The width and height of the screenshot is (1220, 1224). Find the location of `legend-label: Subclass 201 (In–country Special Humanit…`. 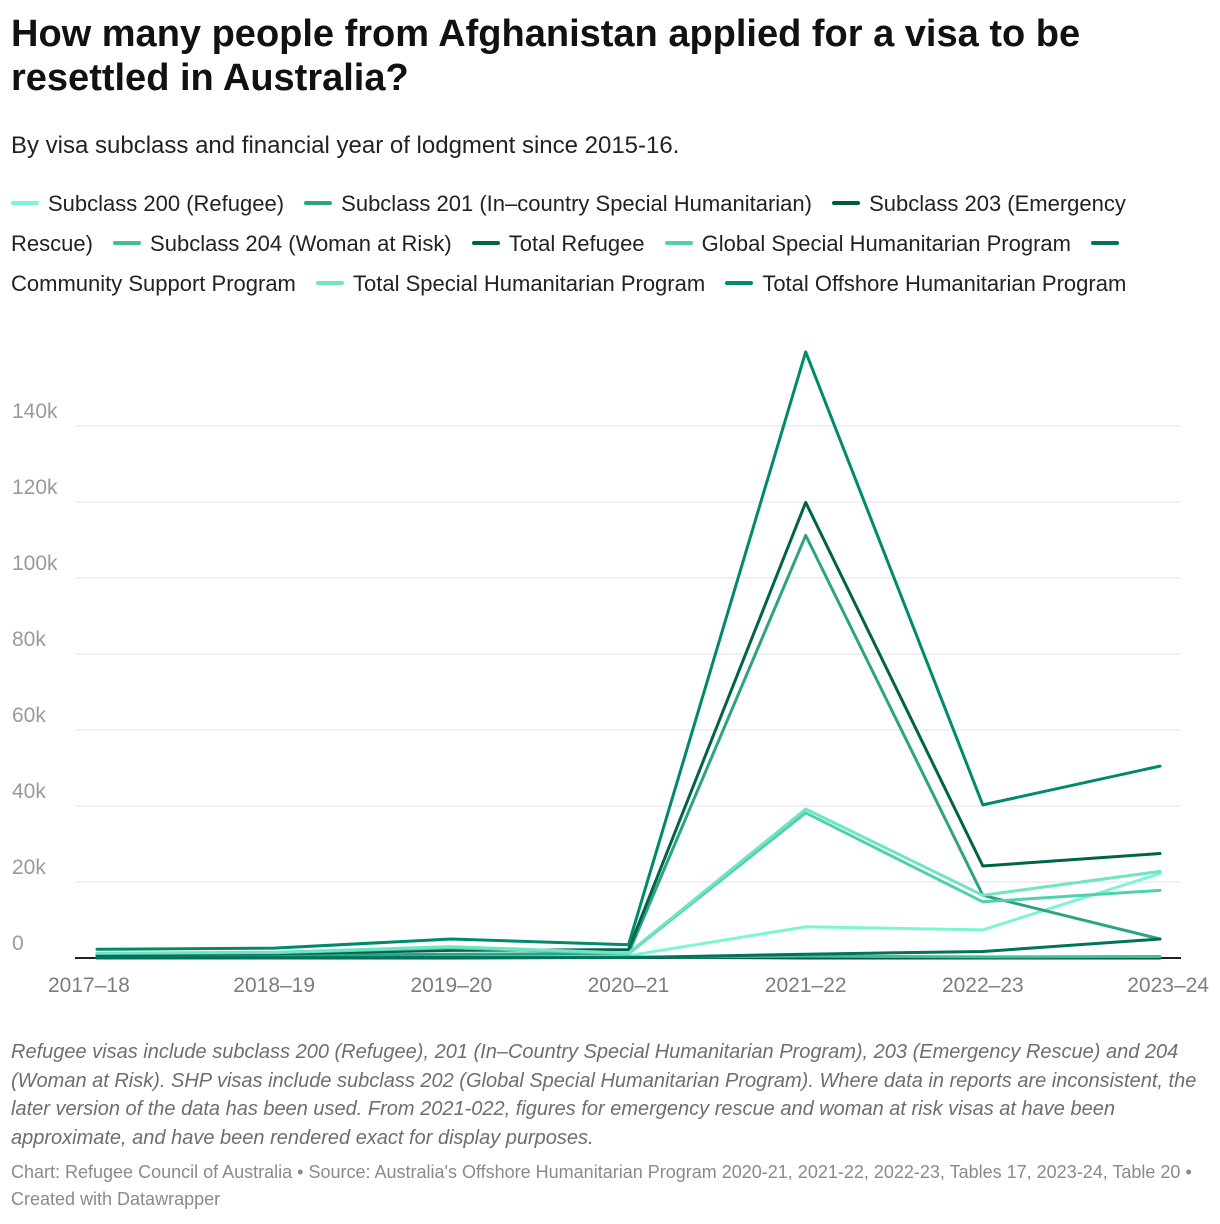

legend-label: Subclass 201 (In–country Special Humanit… is located at coordinates (576, 203).